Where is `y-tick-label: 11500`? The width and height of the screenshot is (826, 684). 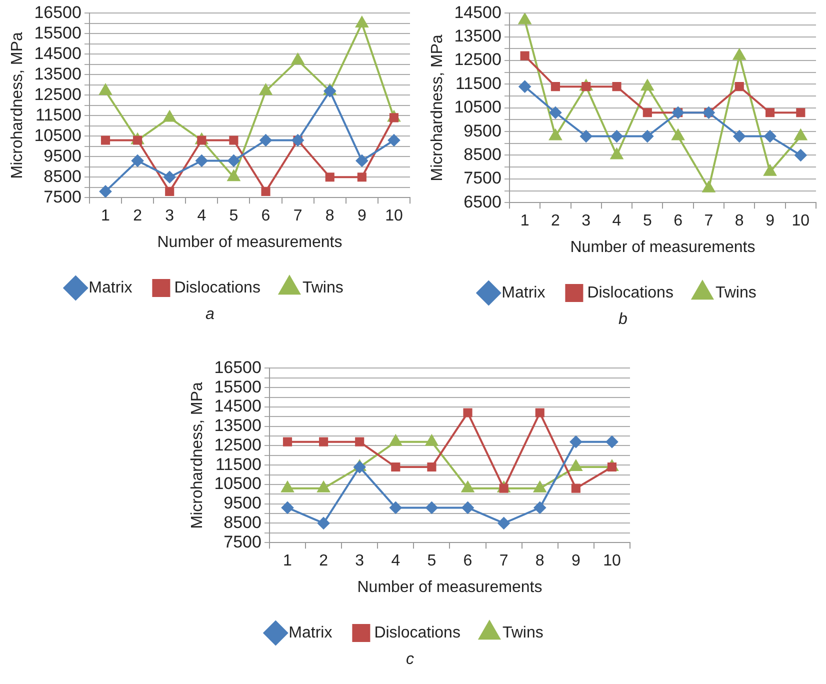
y-tick-label: 11500 is located at coordinates (478, 83).